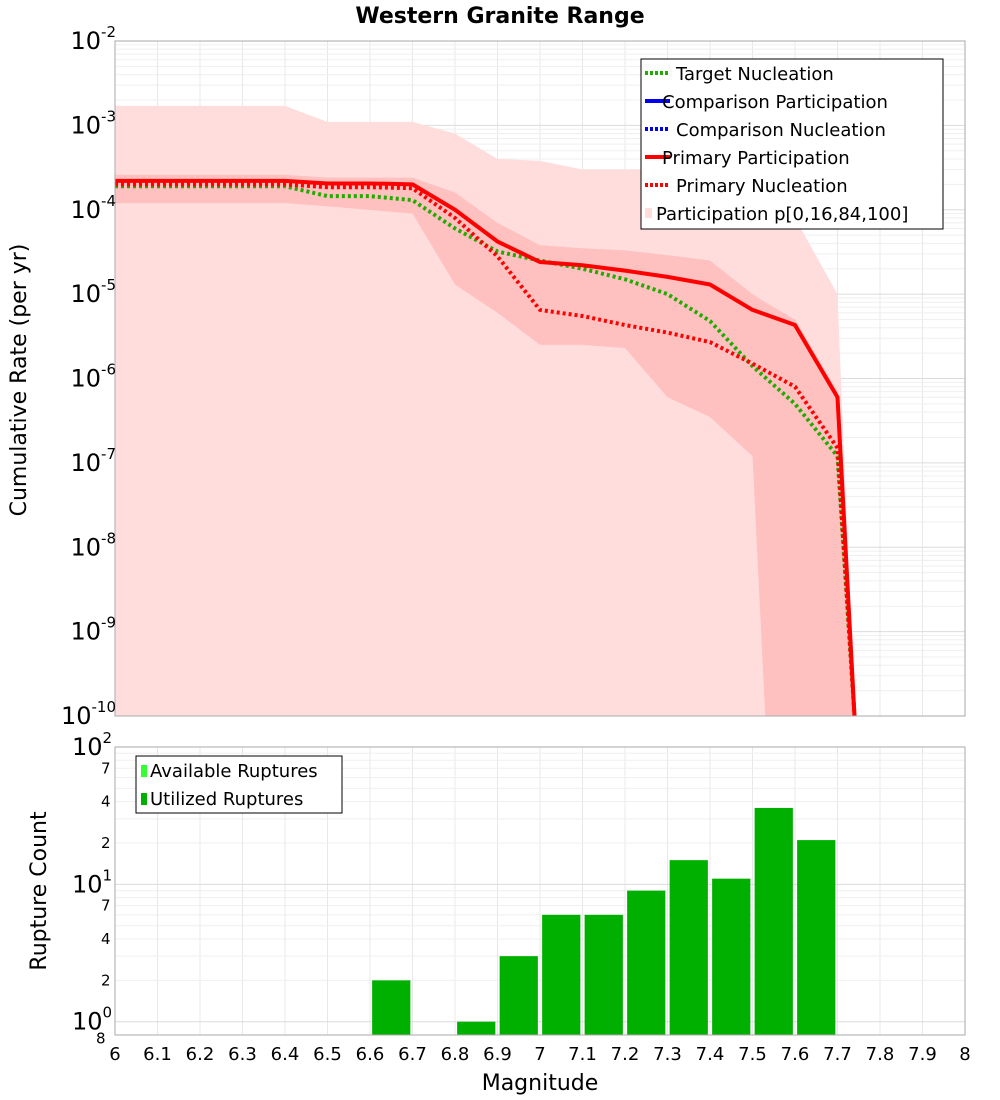 This screenshot has width=1000, height=1100. What do you see at coordinates (88, 714) in the screenshot?
I see `y-tick-label: 10⁻¹⁰` at bounding box center [88, 714].